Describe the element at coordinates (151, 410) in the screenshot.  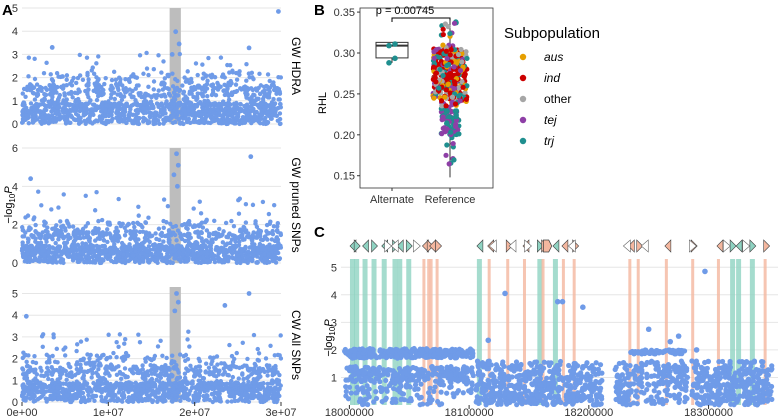
I see `panel-a-x-axis: 0e+00 1e+07 2e+07 3e+07` at that location.